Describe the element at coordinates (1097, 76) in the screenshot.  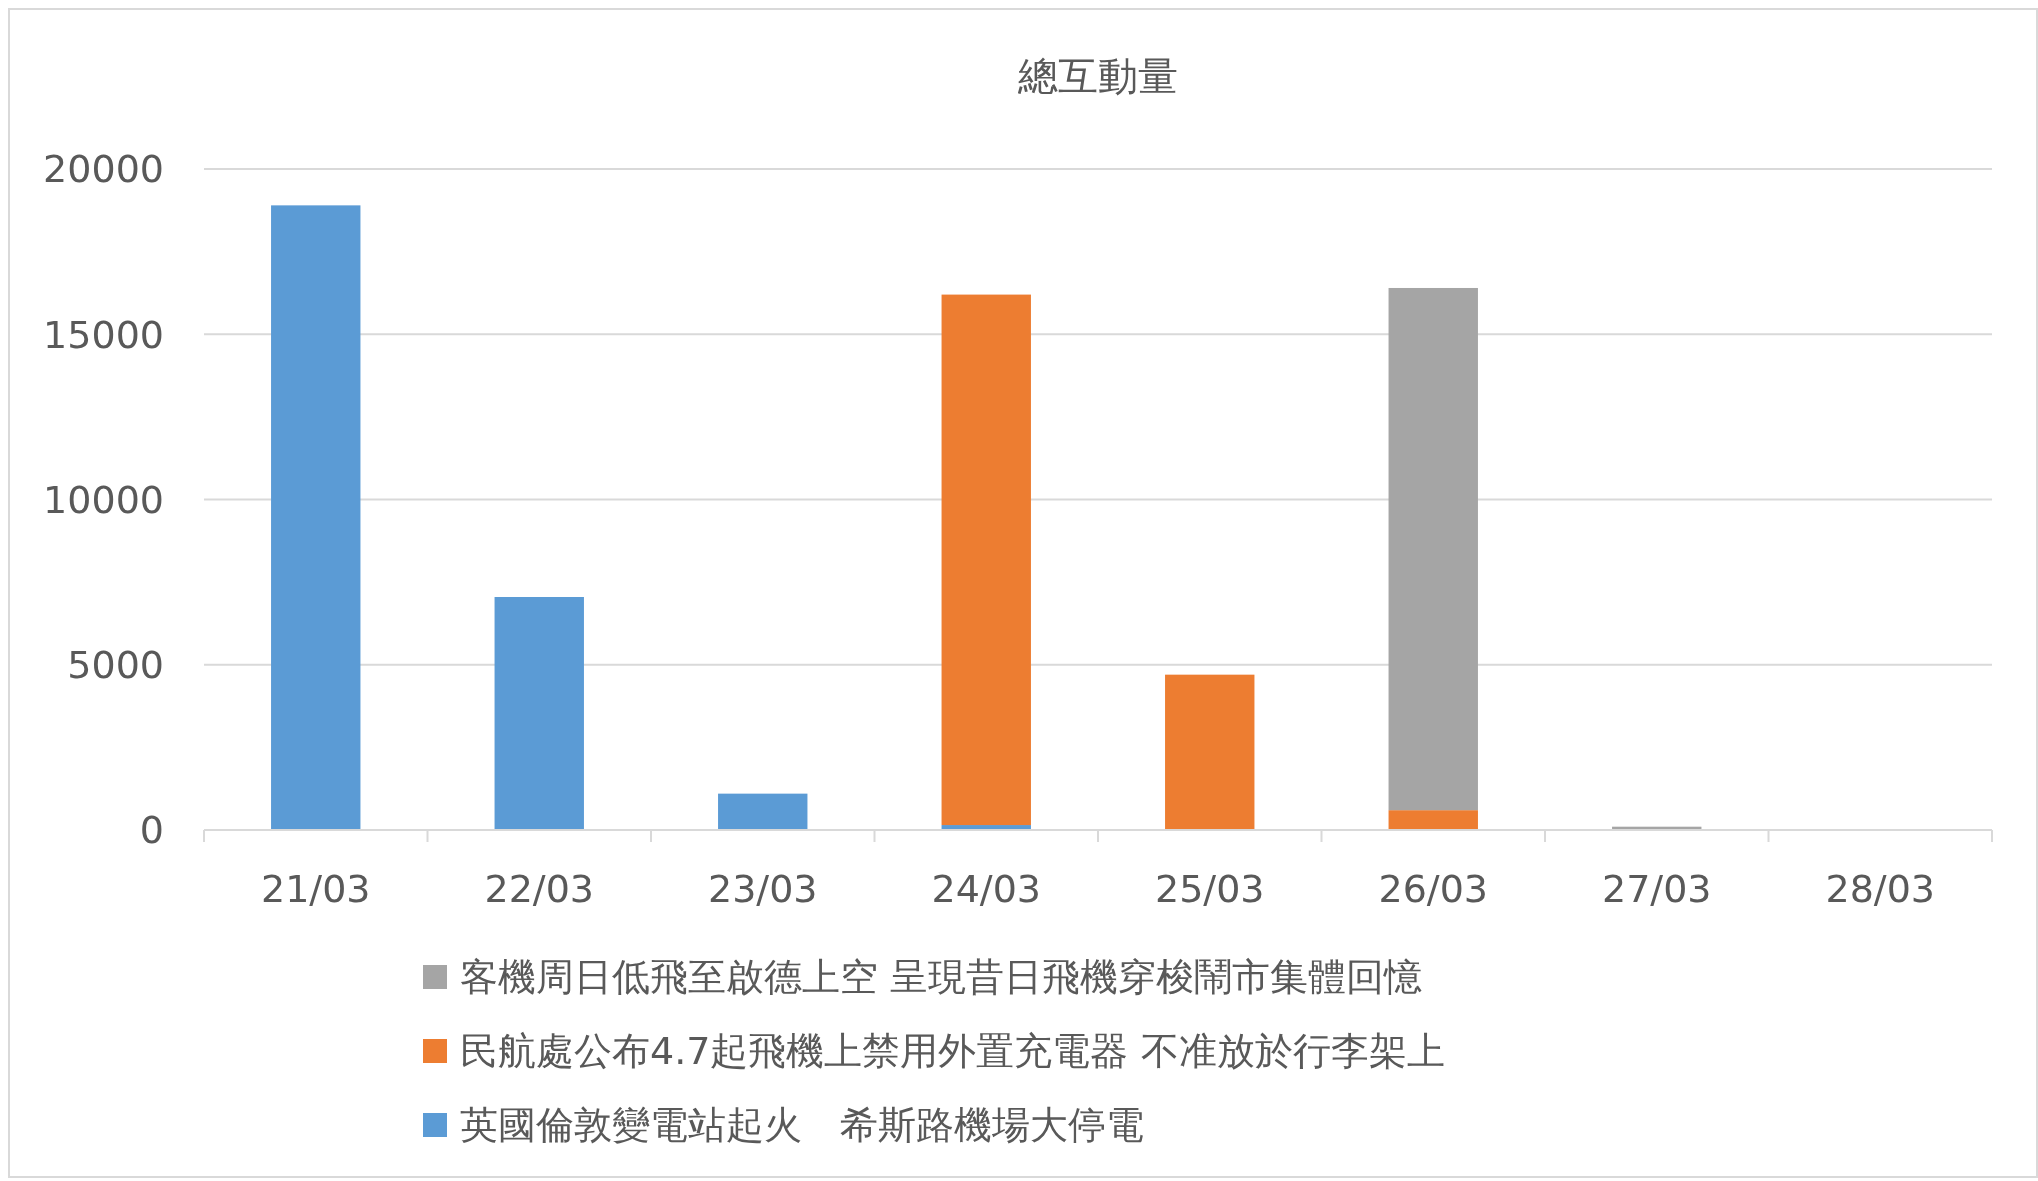
I see `chart-title: 總互動量` at that location.